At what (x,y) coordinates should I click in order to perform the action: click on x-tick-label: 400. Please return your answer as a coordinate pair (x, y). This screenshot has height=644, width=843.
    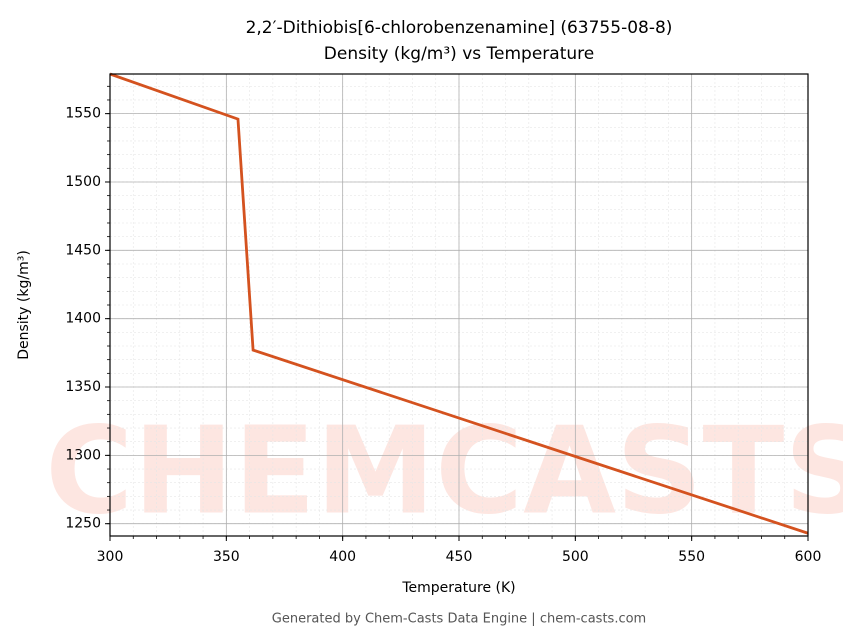
    Looking at the image, I should click on (342, 557).